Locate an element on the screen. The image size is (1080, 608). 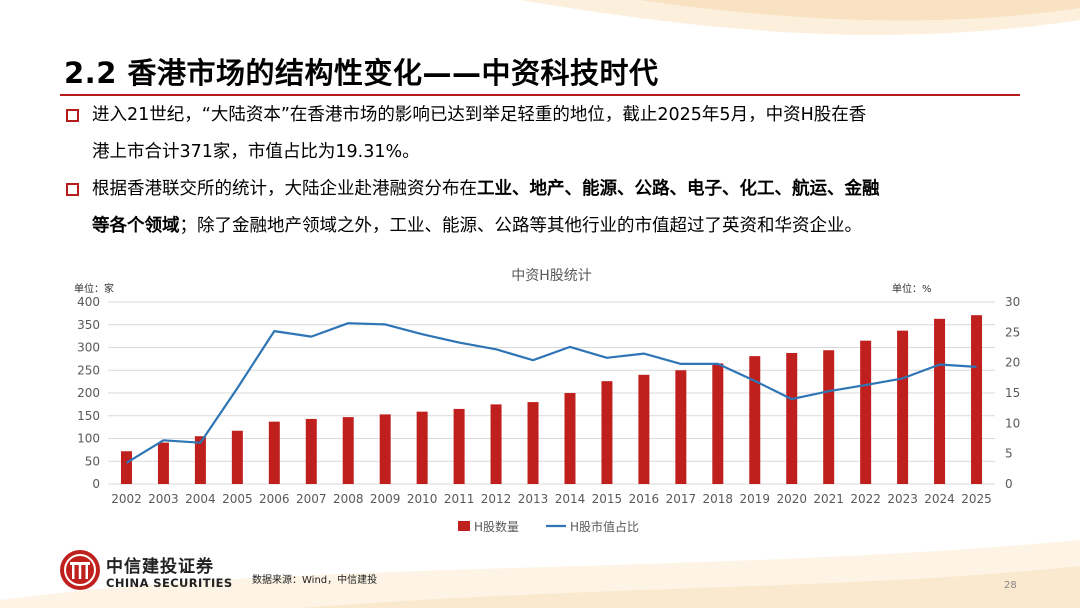
x-tick-label: 2022 is located at coordinates (865, 499).